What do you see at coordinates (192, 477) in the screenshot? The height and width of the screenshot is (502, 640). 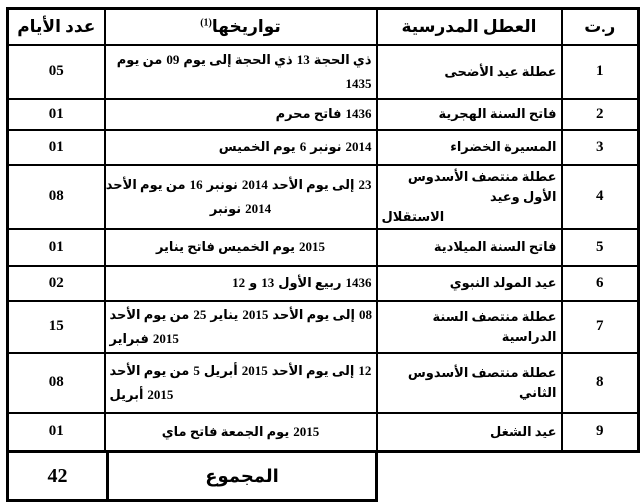 I see `total-row: 42 المجموع` at bounding box center [192, 477].